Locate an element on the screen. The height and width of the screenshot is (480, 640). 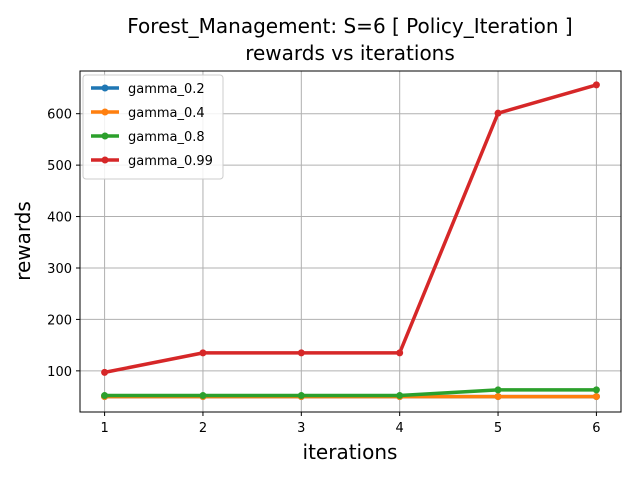
x-tick-label: 6 is located at coordinates (596, 428).